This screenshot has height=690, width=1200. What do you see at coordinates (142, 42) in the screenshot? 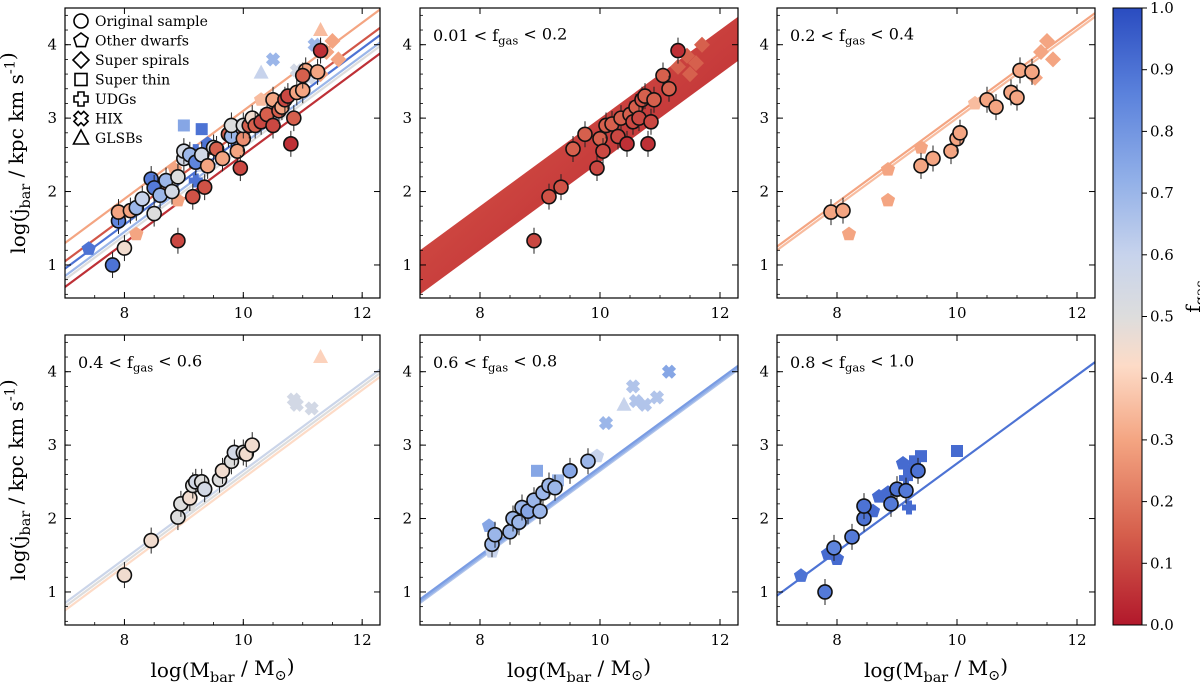
I see `legend-label: Other dwarfs` at bounding box center [142, 42].